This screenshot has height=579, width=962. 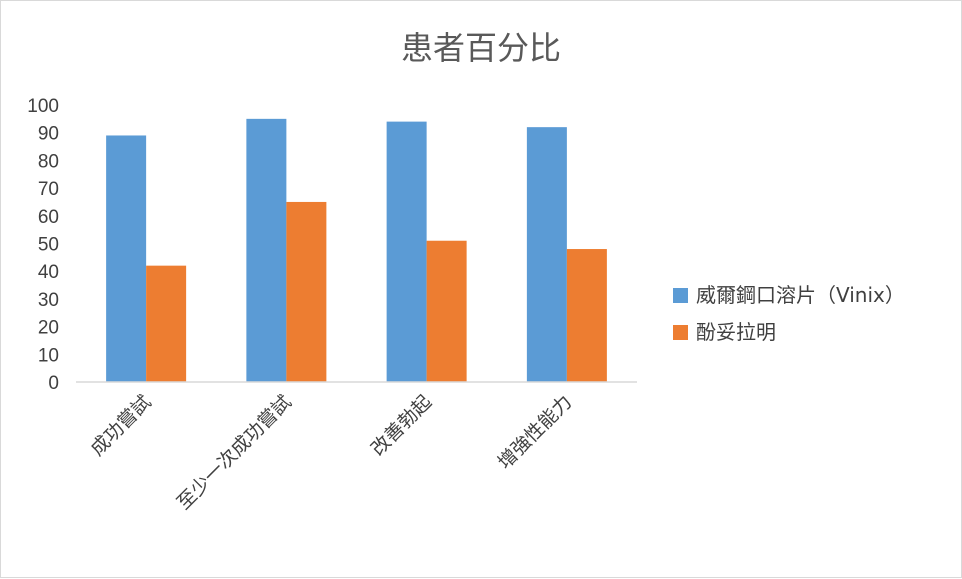 What do you see at coordinates (789, 313) in the screenshot?
I see `legend: 威爾鋼口溶片（Vinix） 酚妥拉明` at bounding box center [789, 313].